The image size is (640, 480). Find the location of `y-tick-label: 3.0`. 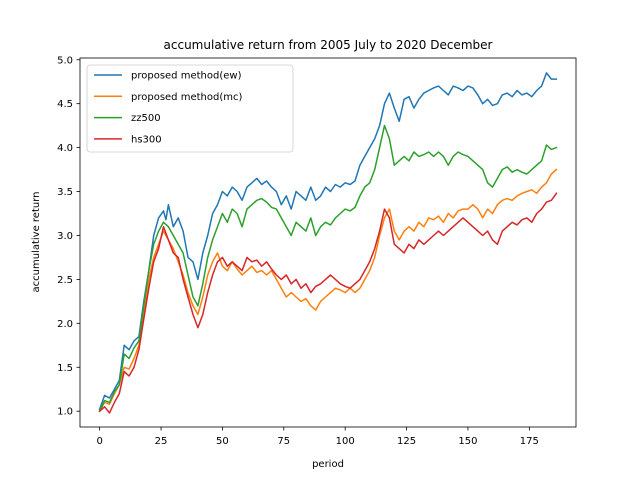

y-tick-label: 3.0 is located at coordinates (65, 236).